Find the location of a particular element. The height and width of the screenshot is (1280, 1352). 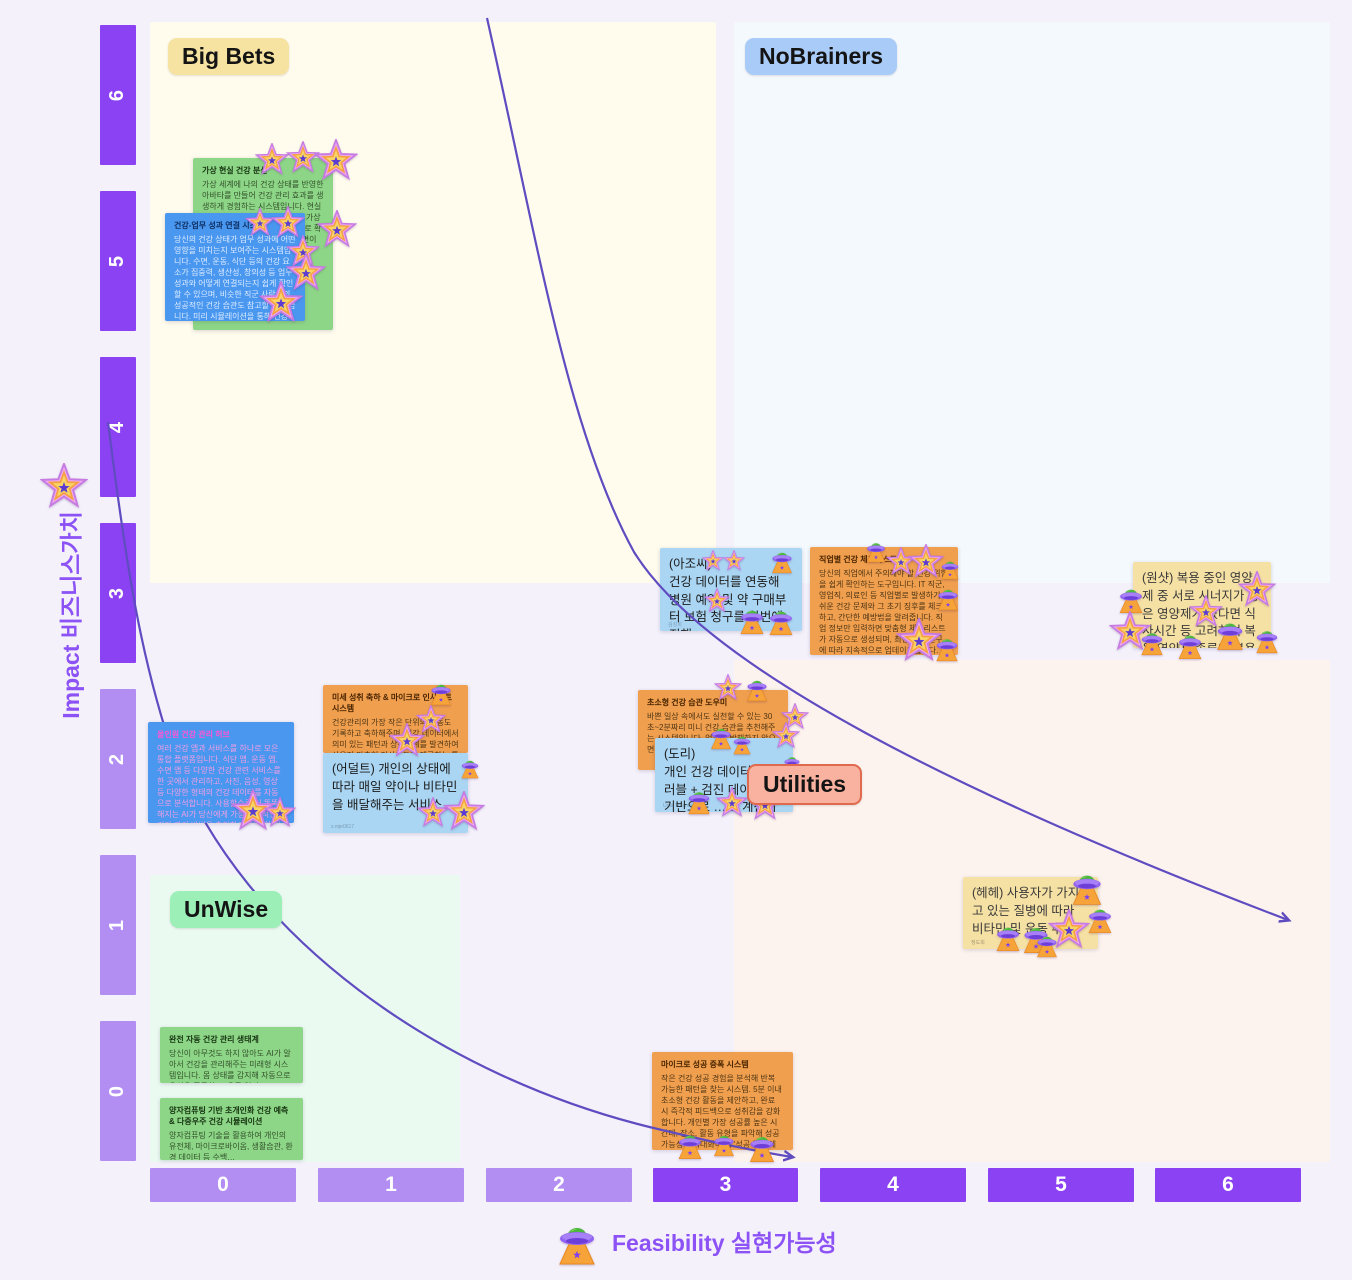

feasibility-axis-tick-label: 5 is located at coordinates (1061, 1184).